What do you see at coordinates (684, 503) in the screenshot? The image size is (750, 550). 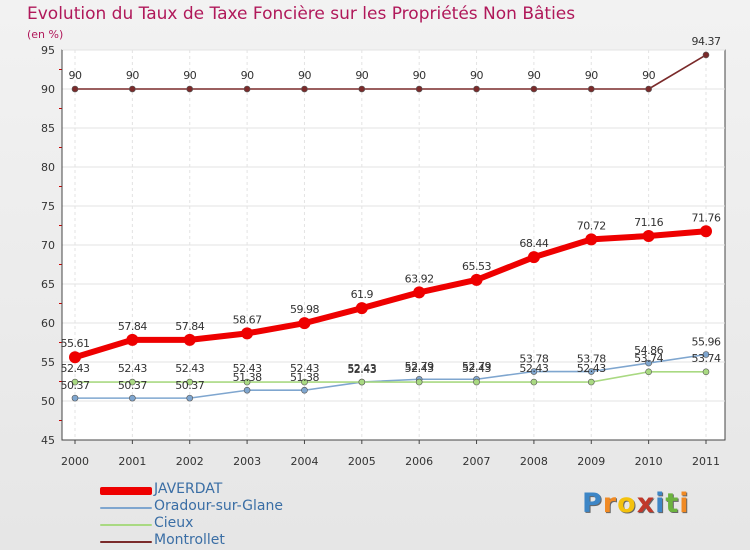 I see `logo-letter: i` at bounding box center [684, 503].